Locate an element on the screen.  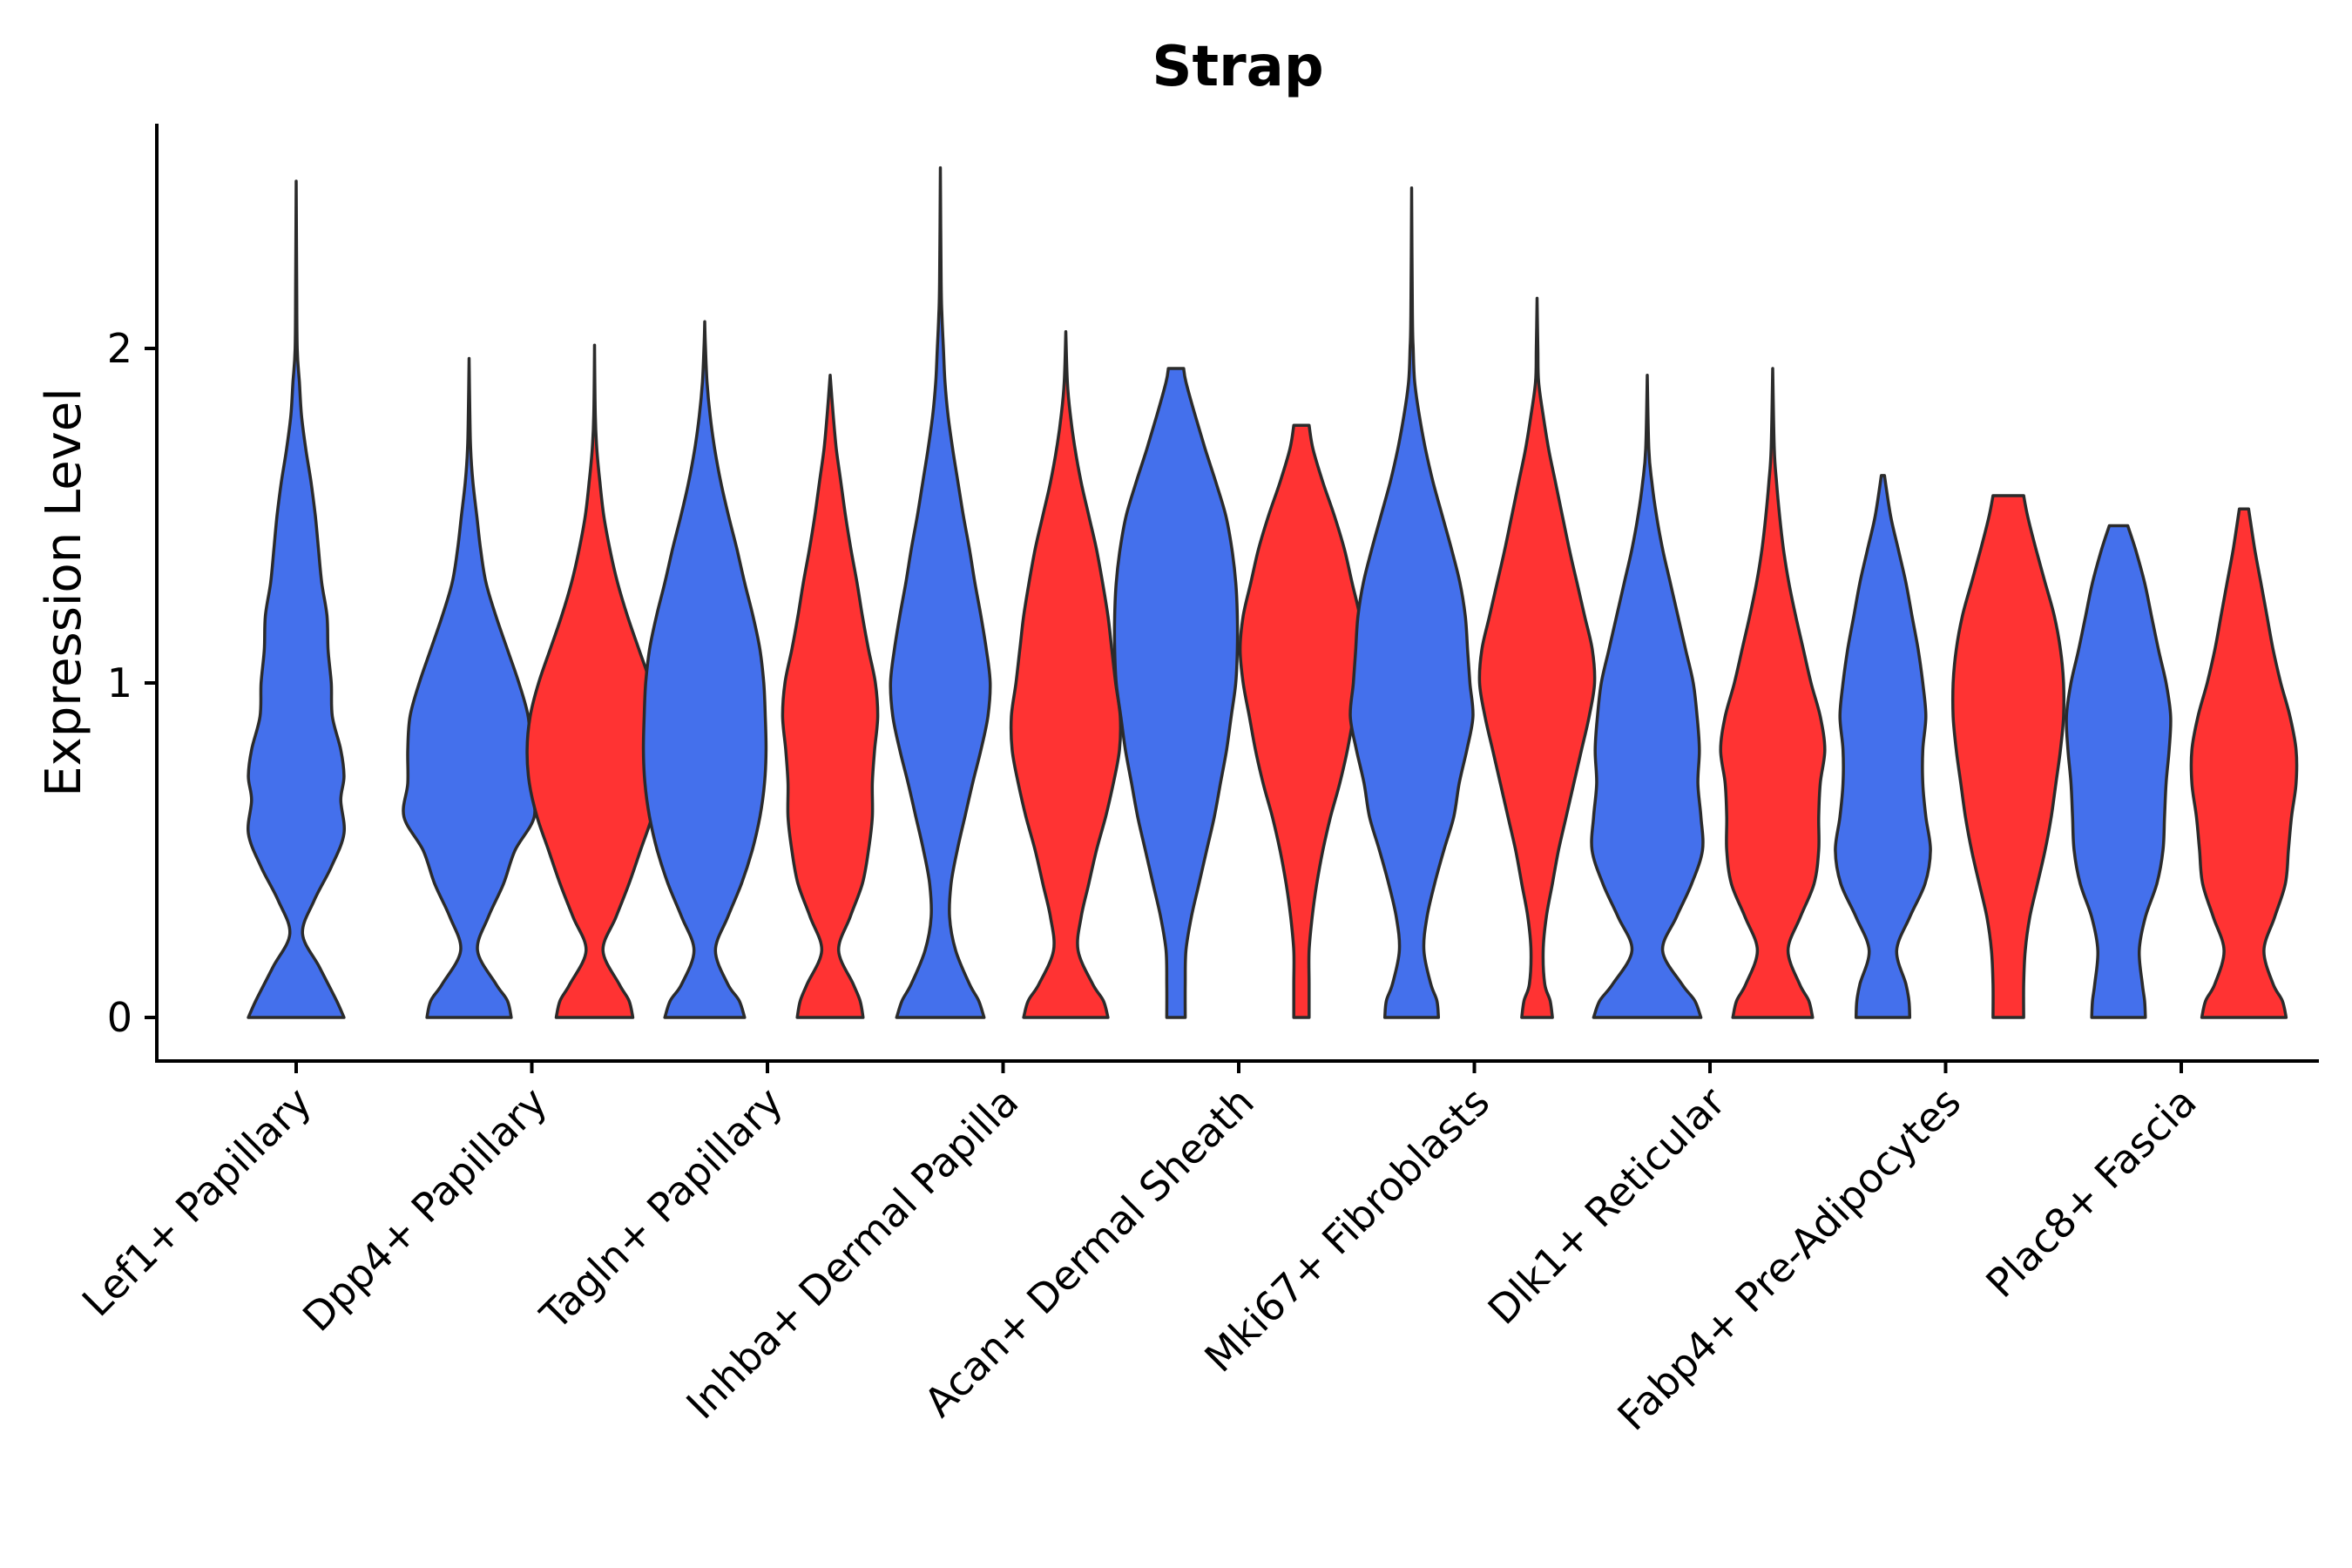
violin-8-blue is located at coordinates (2119, 771).